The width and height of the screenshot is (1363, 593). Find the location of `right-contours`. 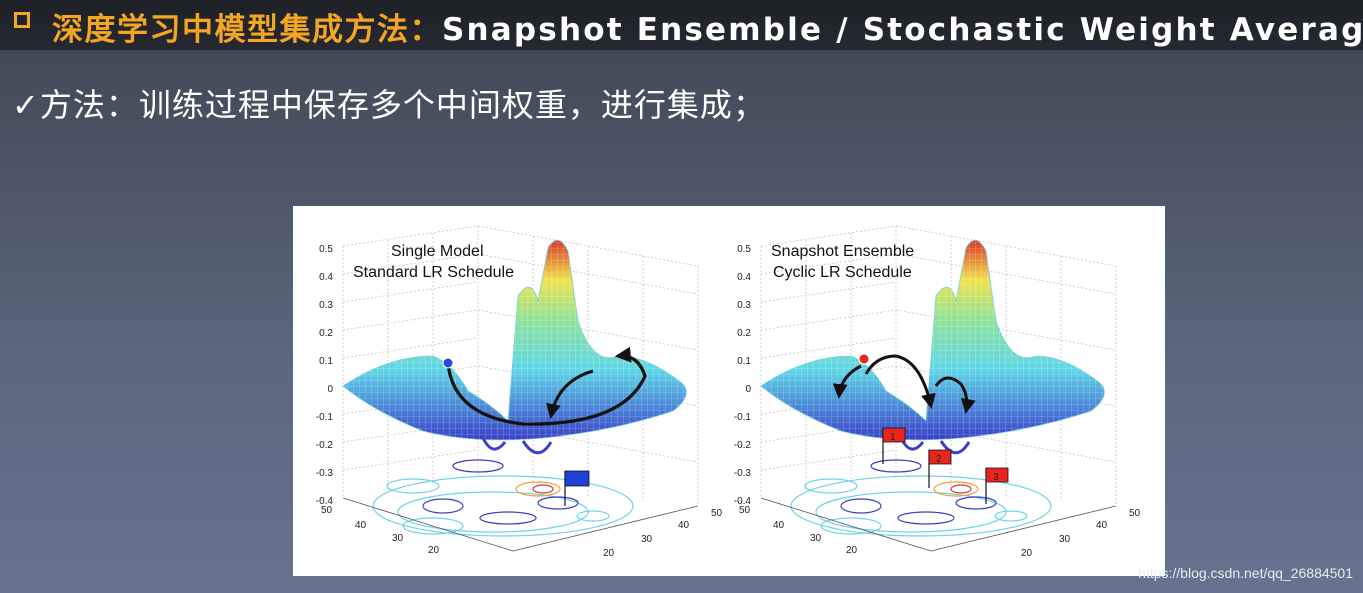

right-contours is located at coordinates (921, 498).